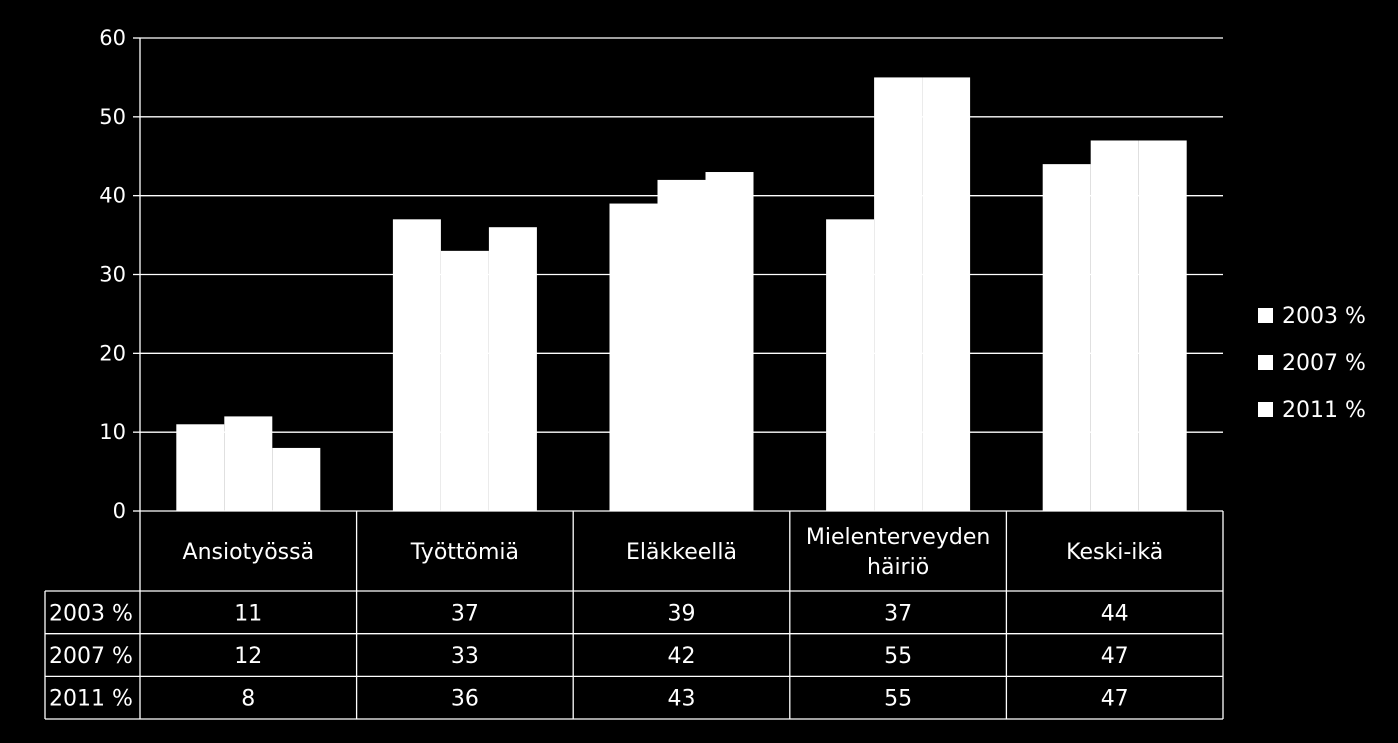  I want to click on table-cell-value: 11, so click(248, 613).